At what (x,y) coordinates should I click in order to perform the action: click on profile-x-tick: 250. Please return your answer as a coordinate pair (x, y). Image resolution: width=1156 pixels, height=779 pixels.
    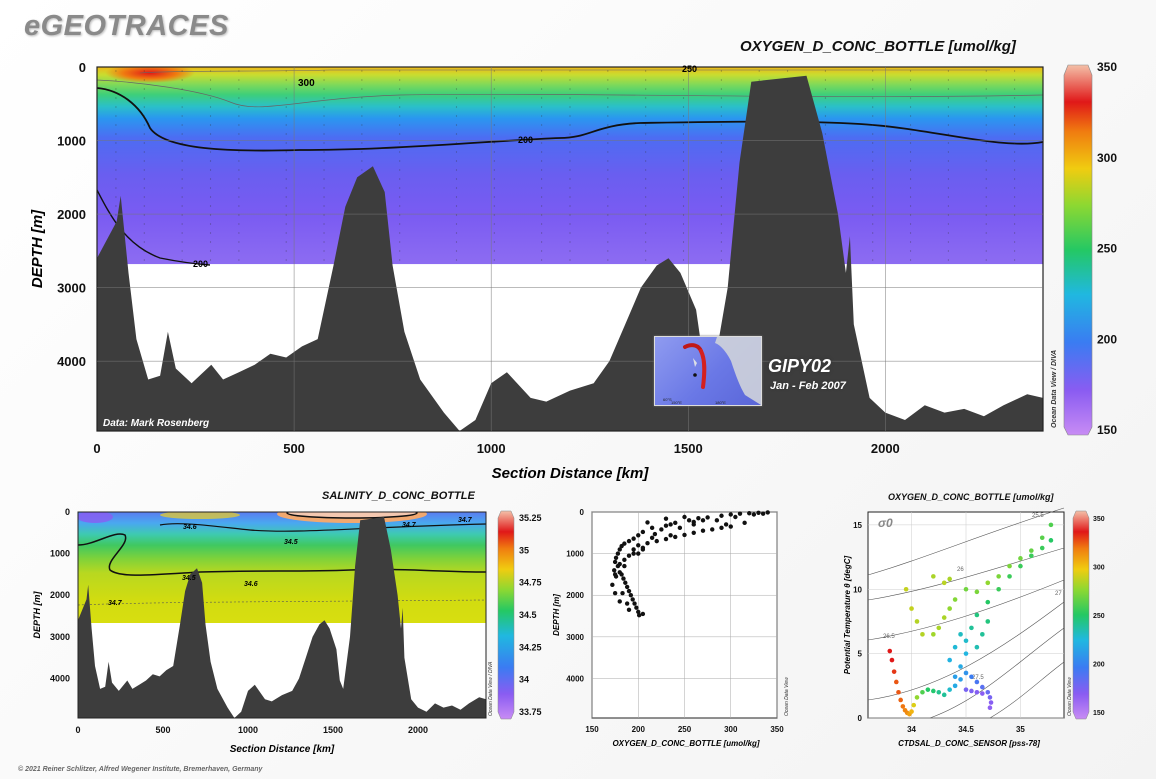
    Looking at the image, I should click on (685, 729).